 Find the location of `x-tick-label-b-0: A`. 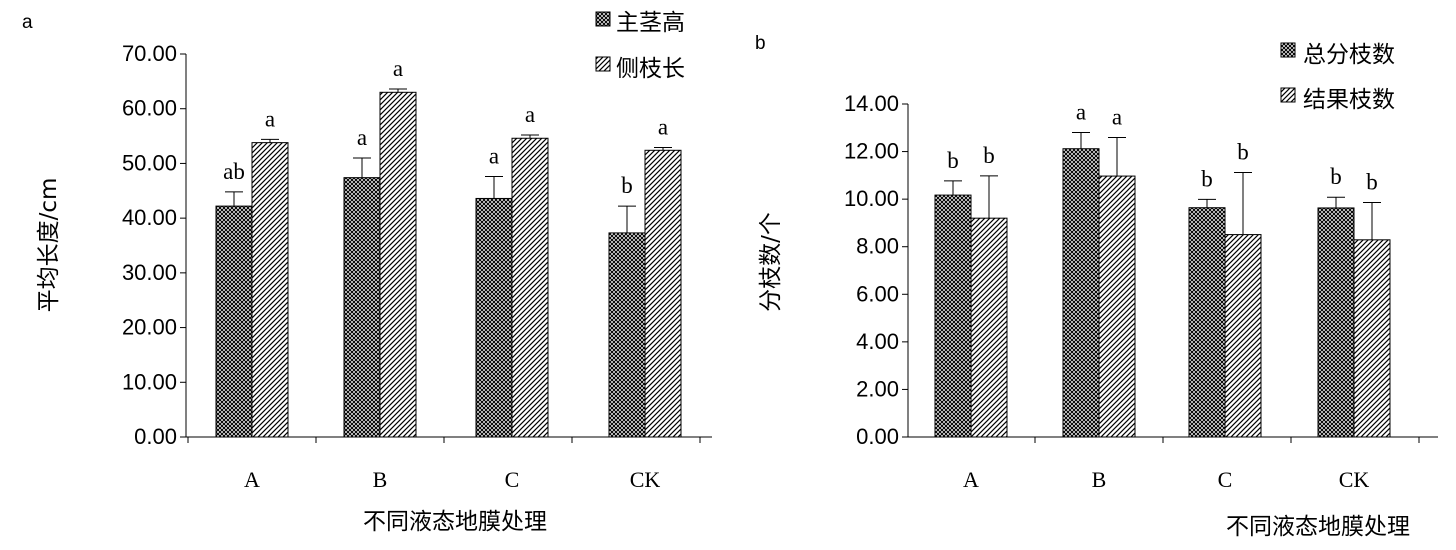

x-tick-label-b-0: A is located at coordinates (971, 479).